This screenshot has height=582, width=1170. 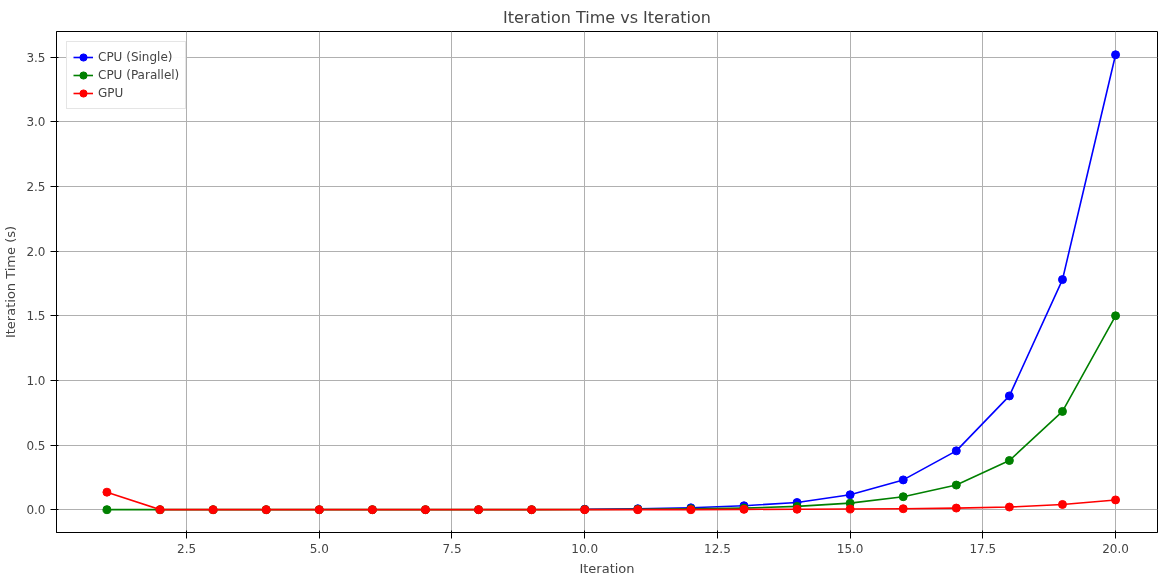 What do you see at coordinates (36, 57) in the screenshot?
I see `y-tick-label: 3.5` at bounding box center [36, 57].